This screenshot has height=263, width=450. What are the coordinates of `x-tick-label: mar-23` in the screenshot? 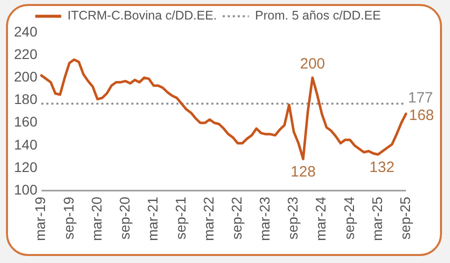 It's located at (264, 219).